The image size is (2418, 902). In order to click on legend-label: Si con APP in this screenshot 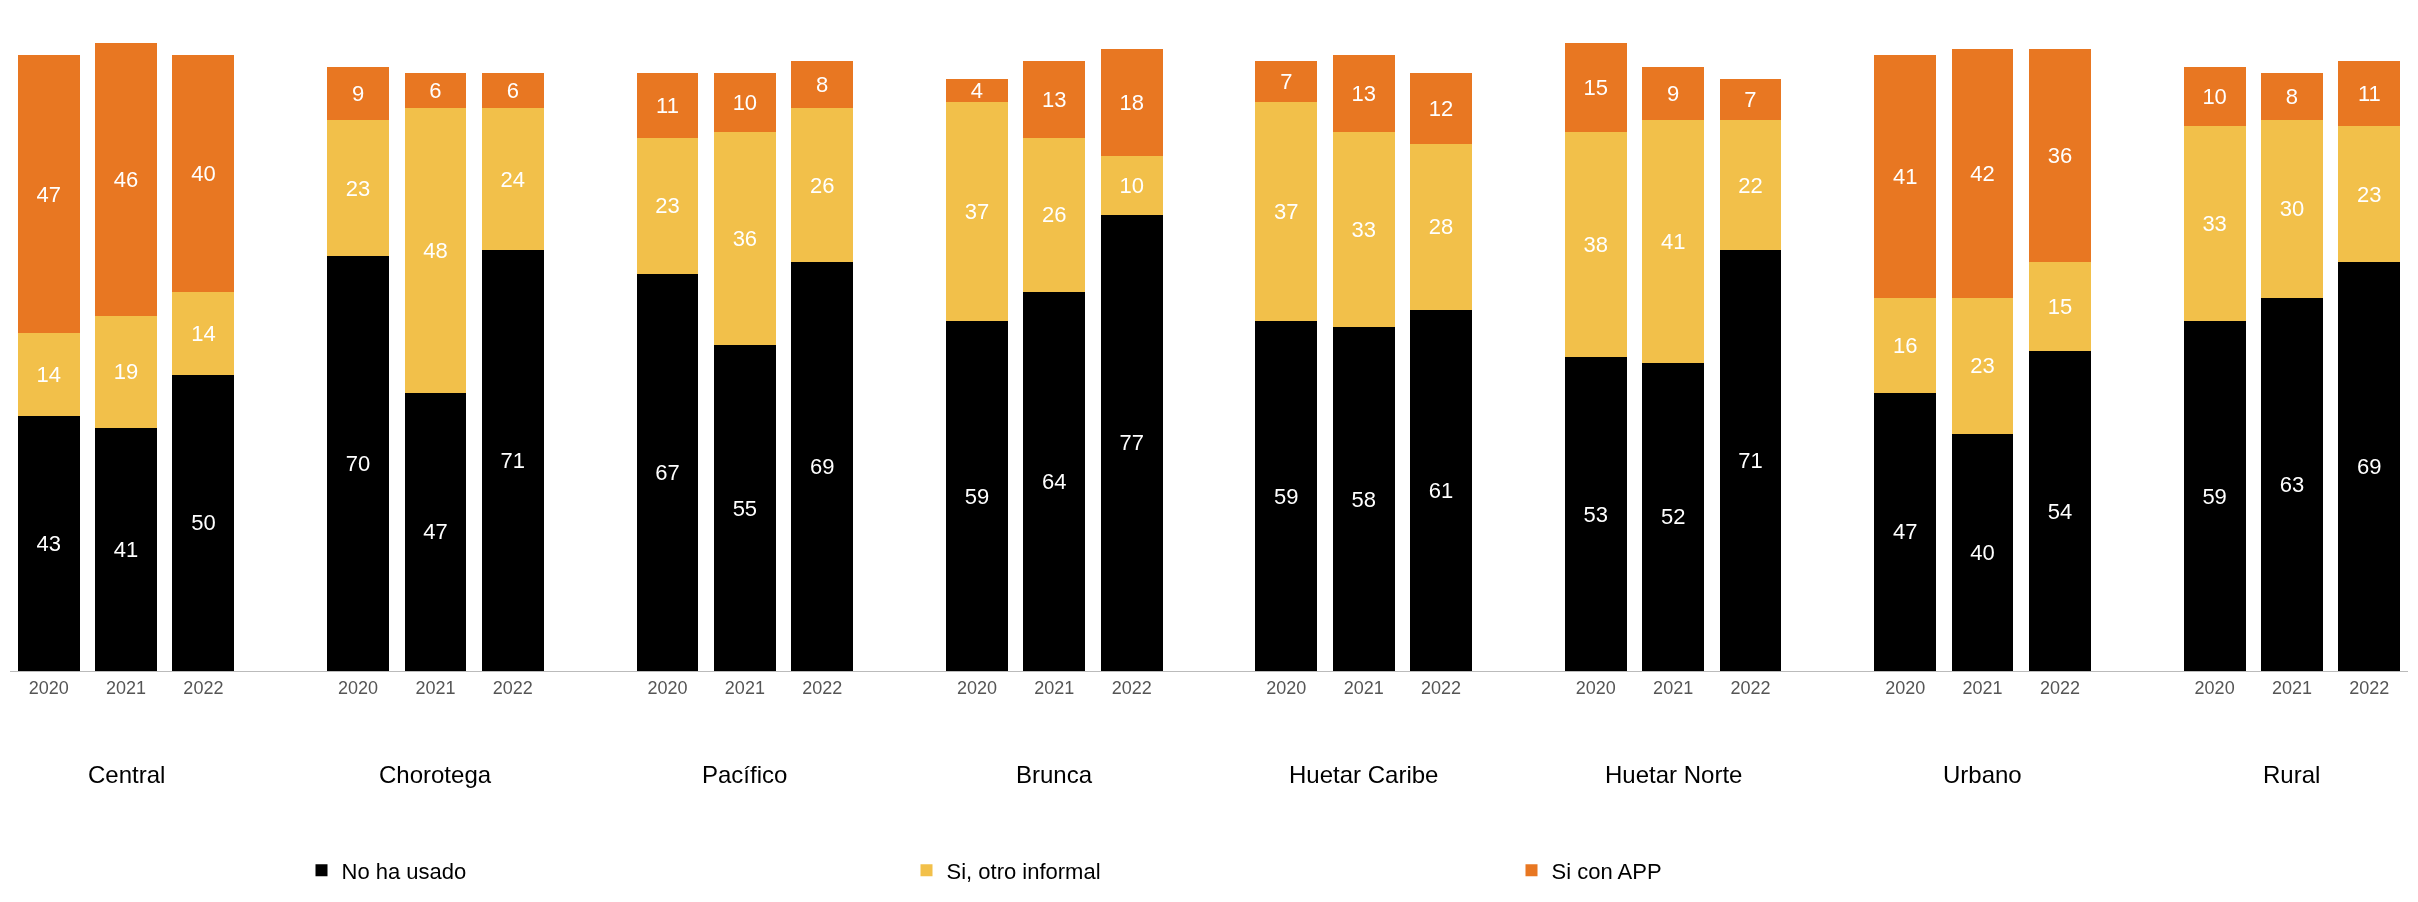, I will do `click(1606, 871)`.